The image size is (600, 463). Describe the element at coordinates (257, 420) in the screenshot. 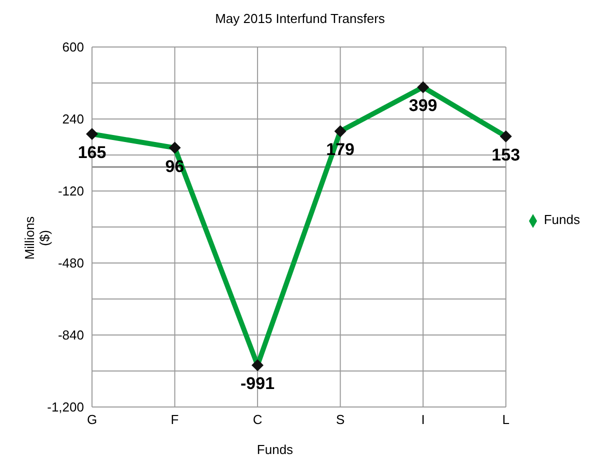

I see `x-tick-label: C` at that location.